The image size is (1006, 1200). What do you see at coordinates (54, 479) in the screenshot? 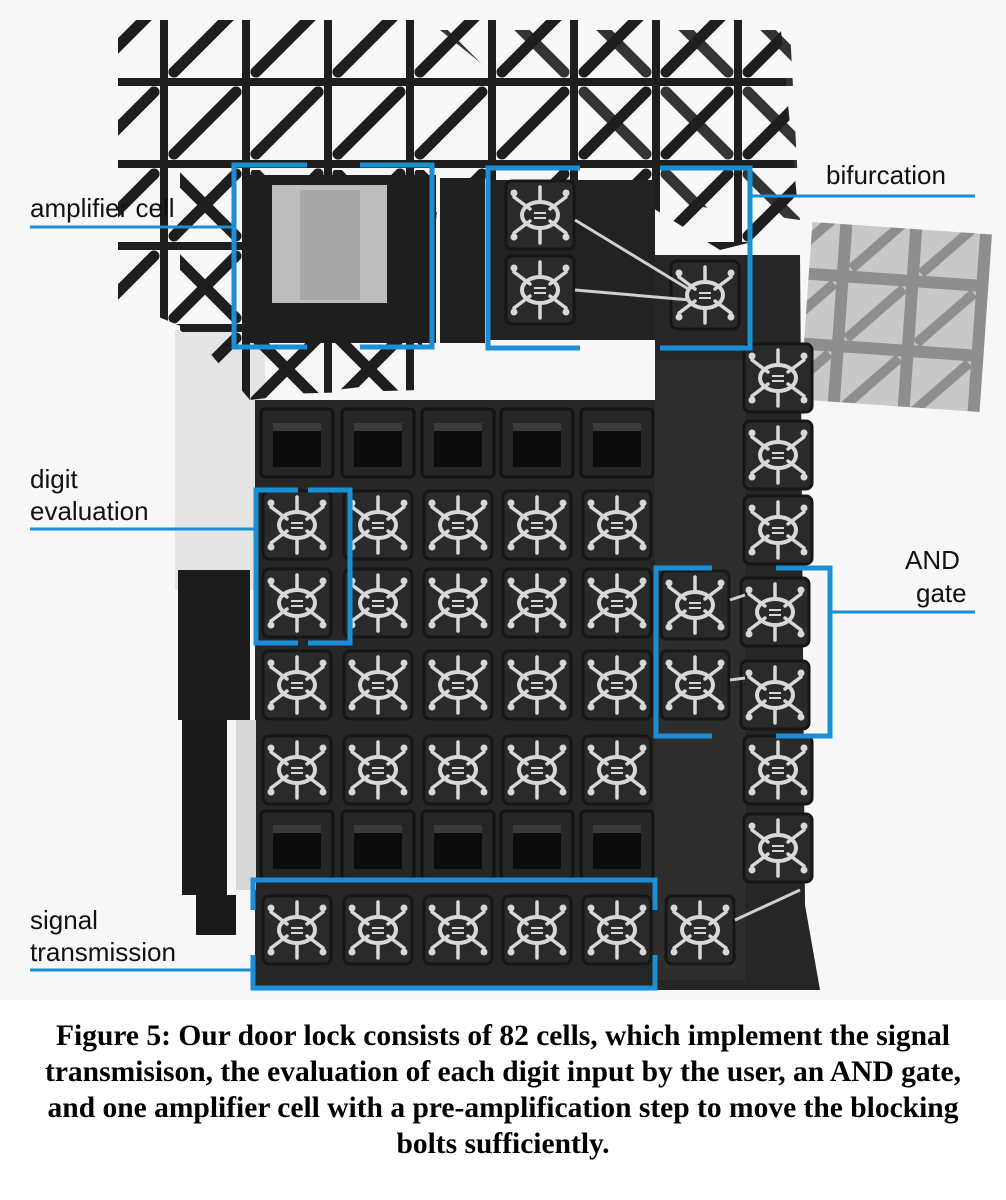
I see `label-digit-evaluation-line1: digit` at bounding box center [54, 479].